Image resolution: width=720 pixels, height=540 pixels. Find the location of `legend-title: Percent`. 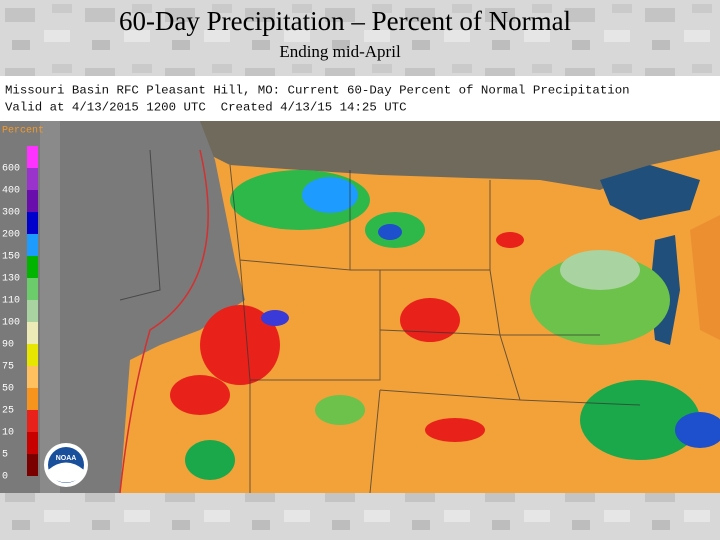

legend-title: Percent is located at coordinates (23, 131).